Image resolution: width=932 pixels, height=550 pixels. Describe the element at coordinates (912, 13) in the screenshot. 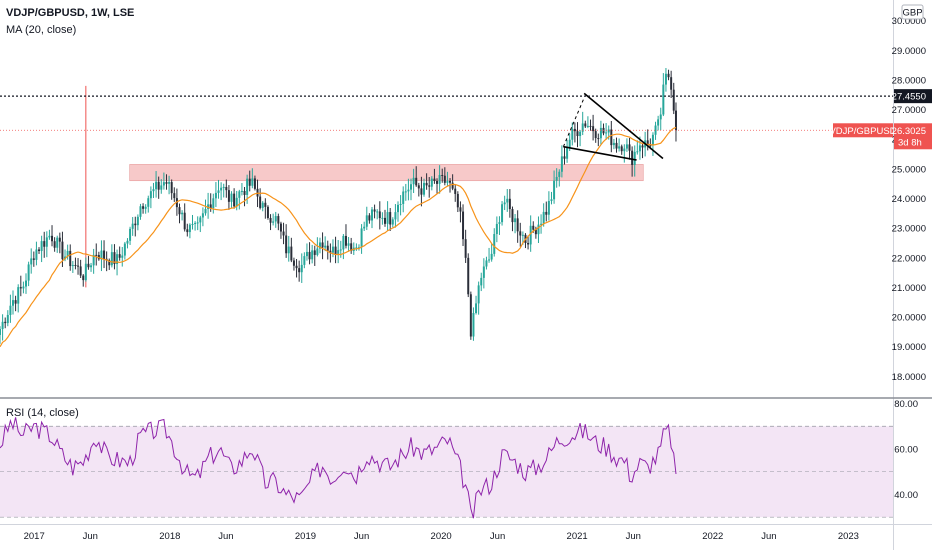

I see `currency-label: GBP` at that location.